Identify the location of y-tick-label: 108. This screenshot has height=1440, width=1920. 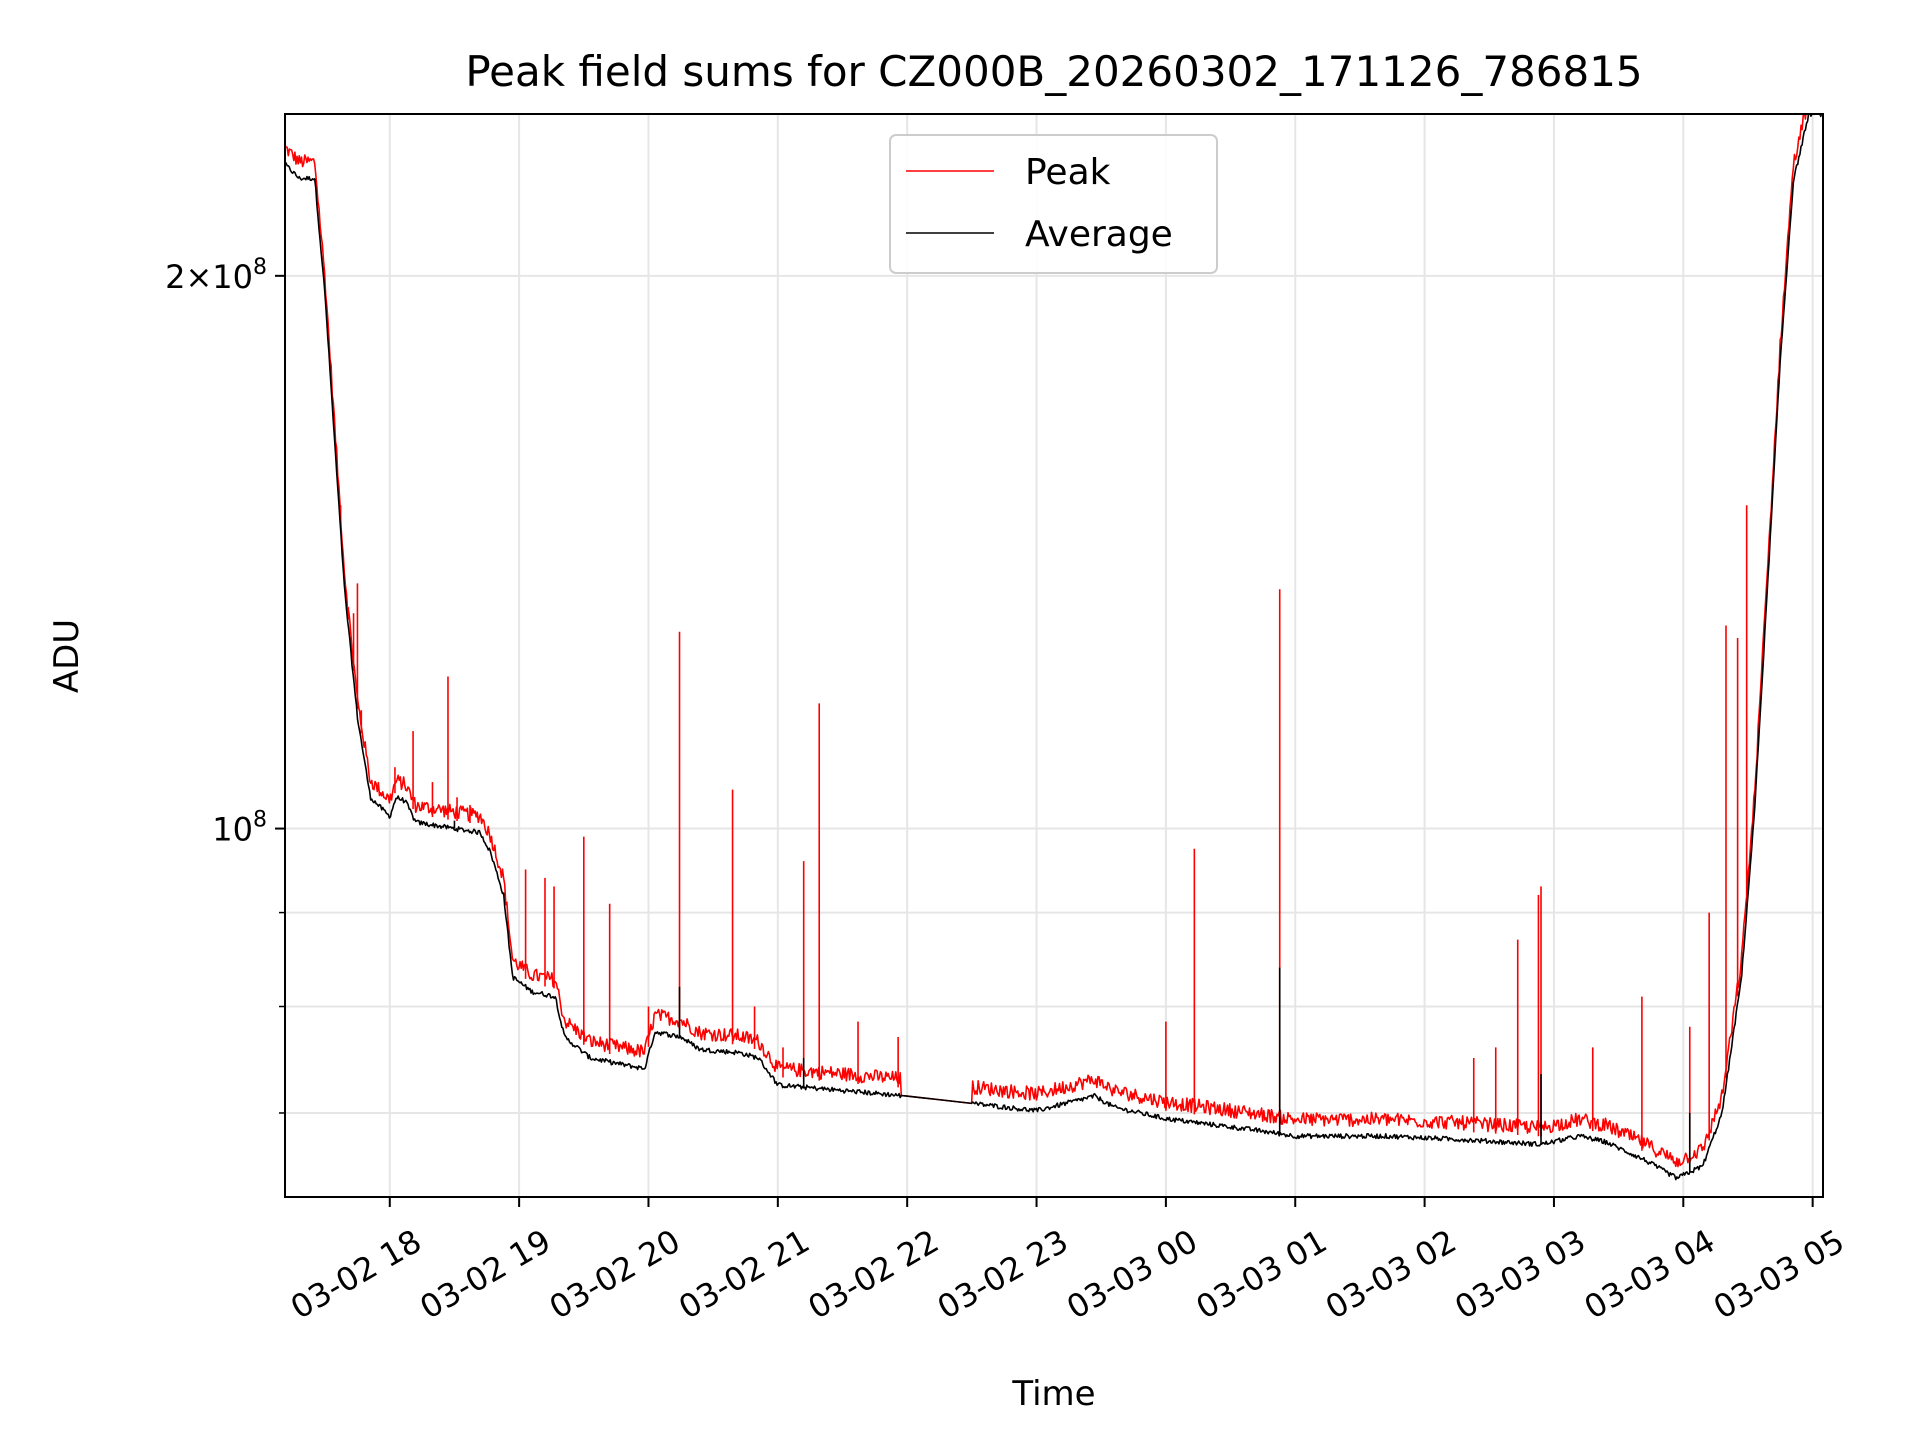
(239, 828).